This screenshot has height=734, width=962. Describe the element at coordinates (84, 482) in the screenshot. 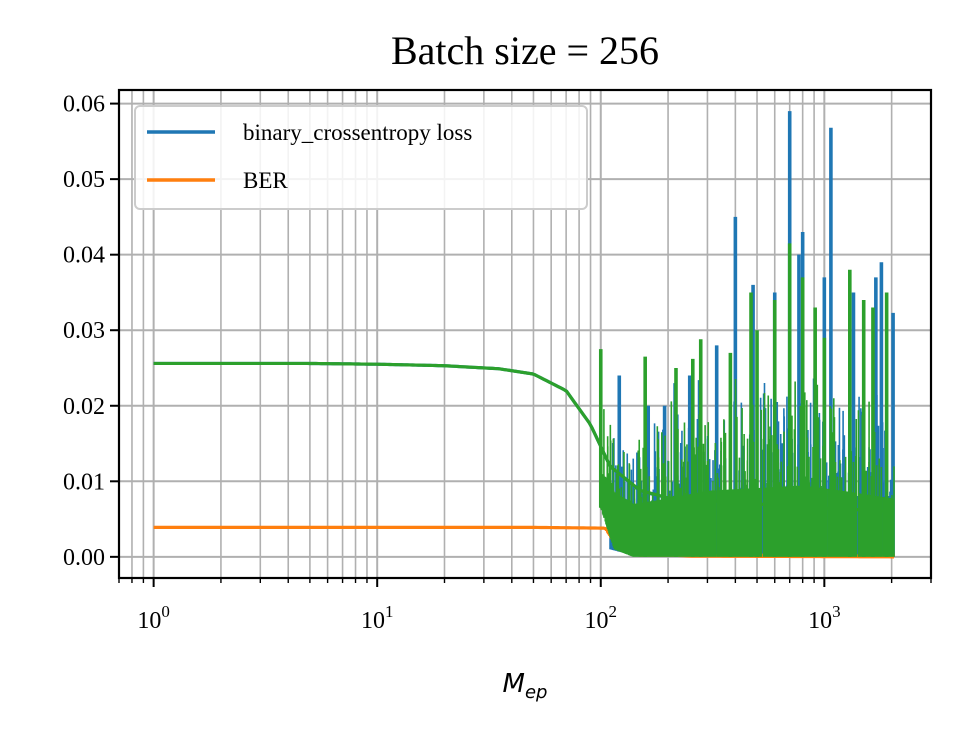

I see `y-tick-label: 0.01` at that location.